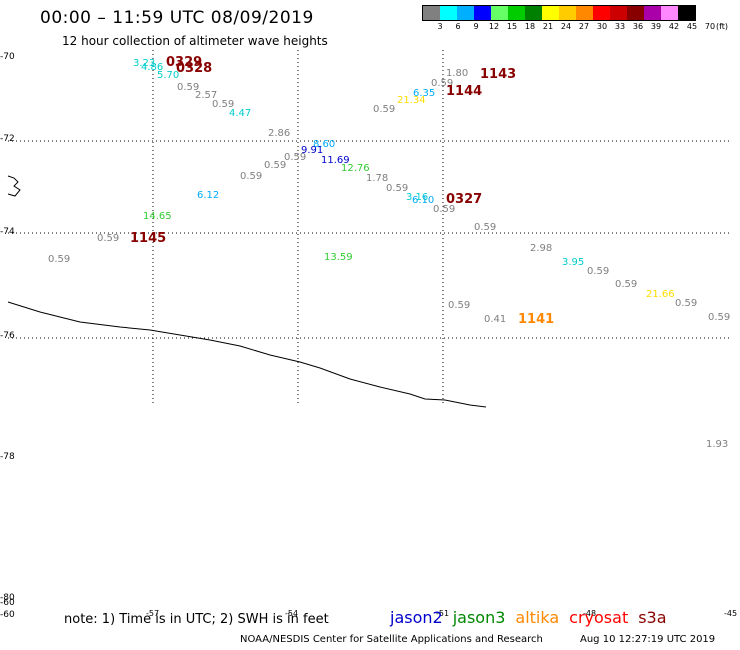 This screenshot has height=650, width=740. I want to click on scale-label: 27, so click(584, 26).